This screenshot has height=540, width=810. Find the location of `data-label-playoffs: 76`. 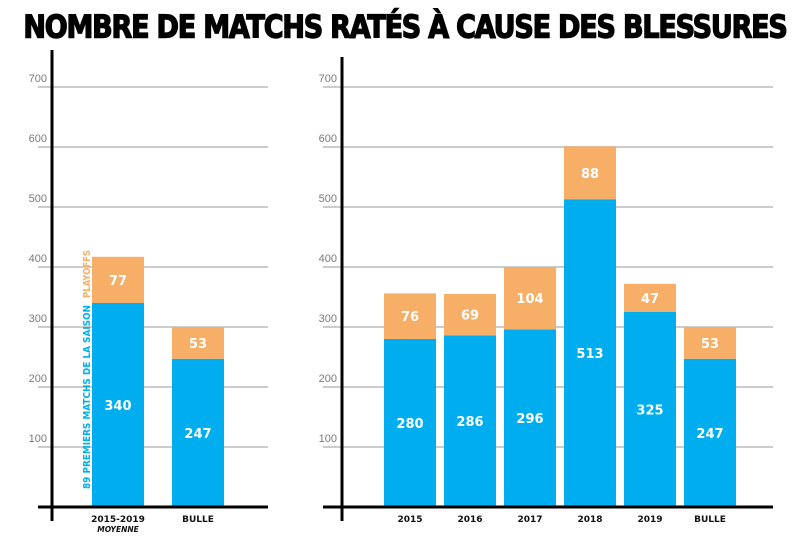

data-label-playoffs: 76 is located at coordinates (410, 317).